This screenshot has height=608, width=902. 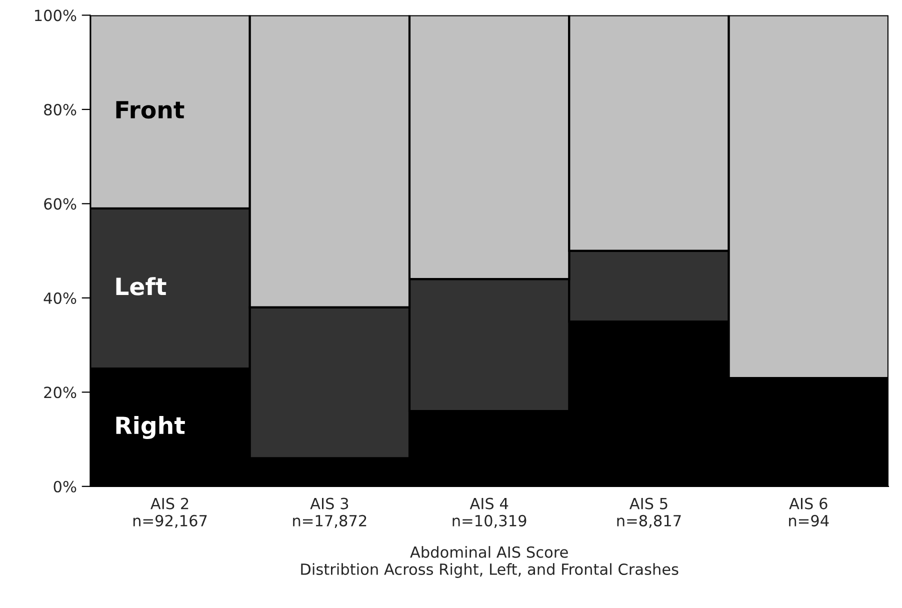 I want to click on y-tick-label: 20%, so click(x=60, y=392).